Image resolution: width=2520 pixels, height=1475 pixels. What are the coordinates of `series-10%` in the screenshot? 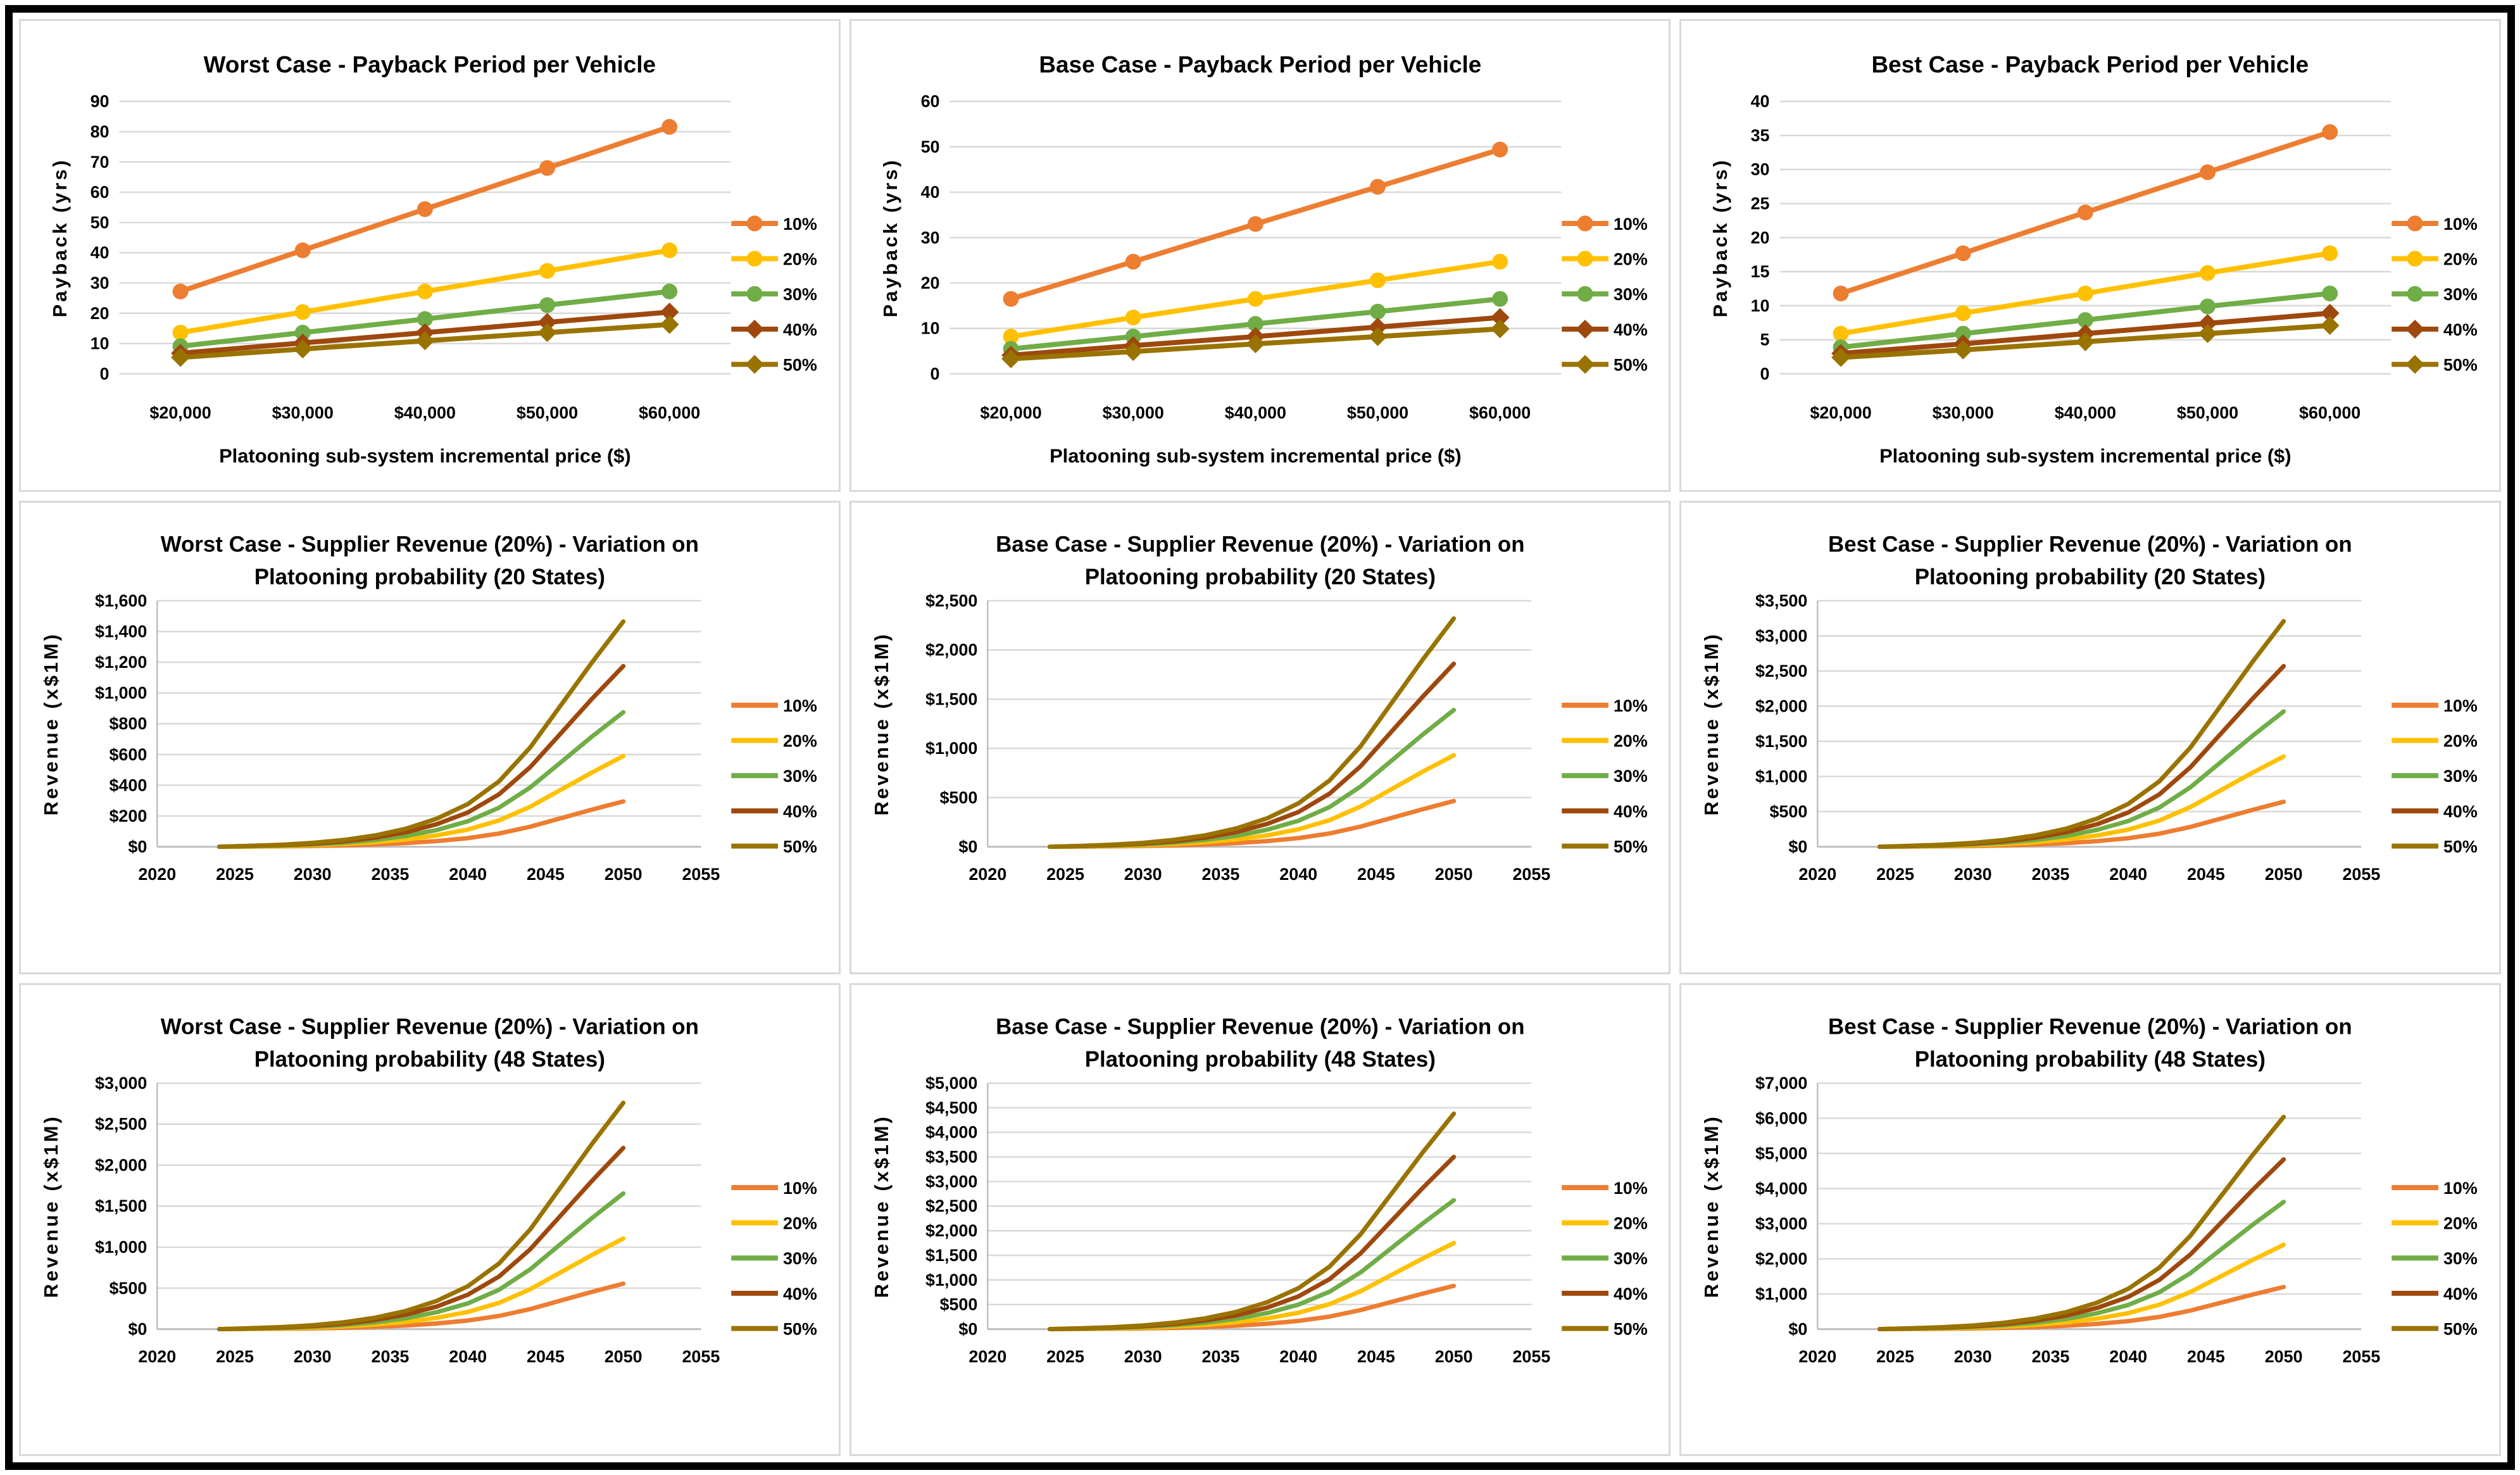 It's located at (1255, 224).